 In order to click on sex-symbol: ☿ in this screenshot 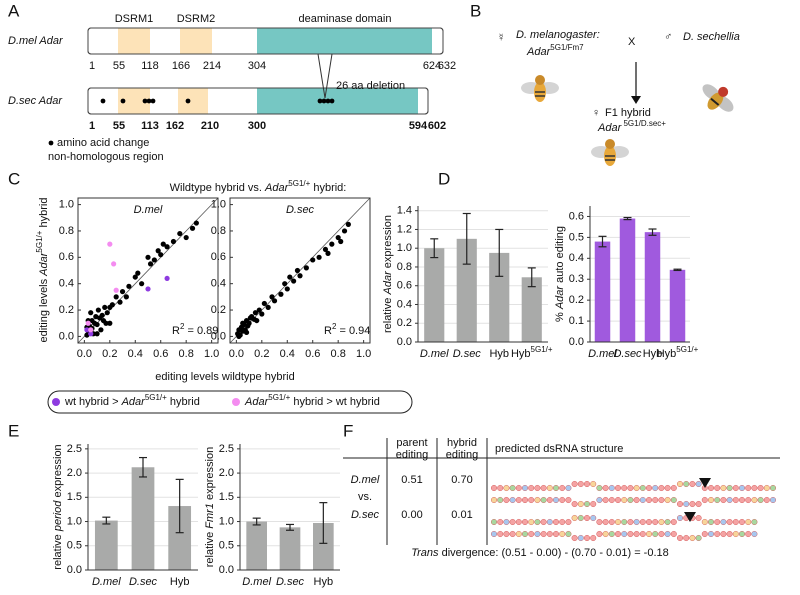, I will do `click(501, 38)`.